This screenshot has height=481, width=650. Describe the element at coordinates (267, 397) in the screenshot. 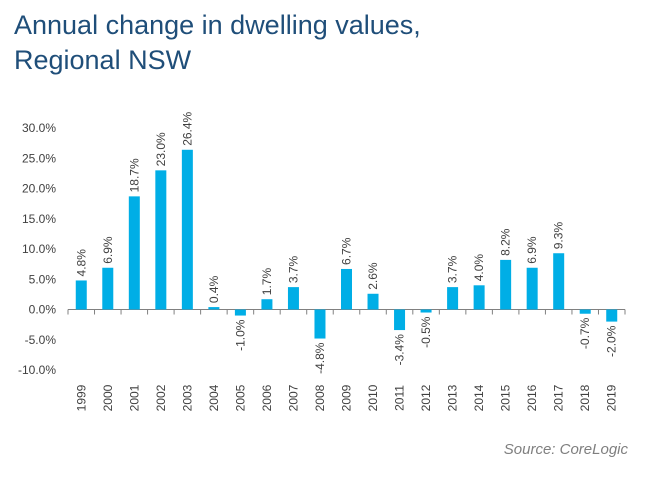

I see `x-tick-label: 2006` at that location.